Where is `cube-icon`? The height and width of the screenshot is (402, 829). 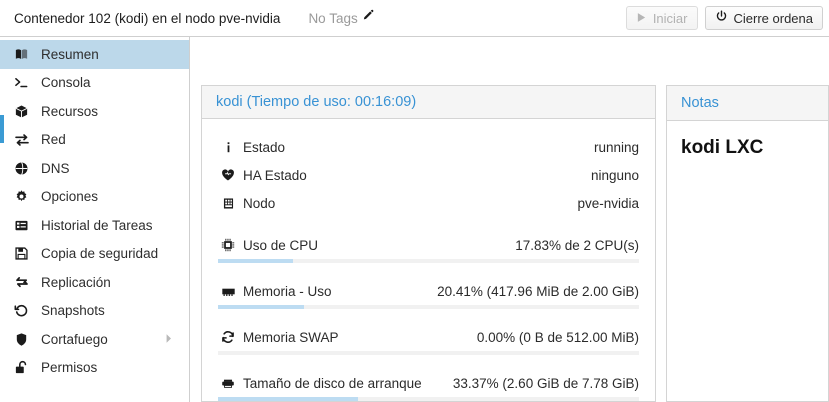
cube-icon is located at coordinates (24, 111).